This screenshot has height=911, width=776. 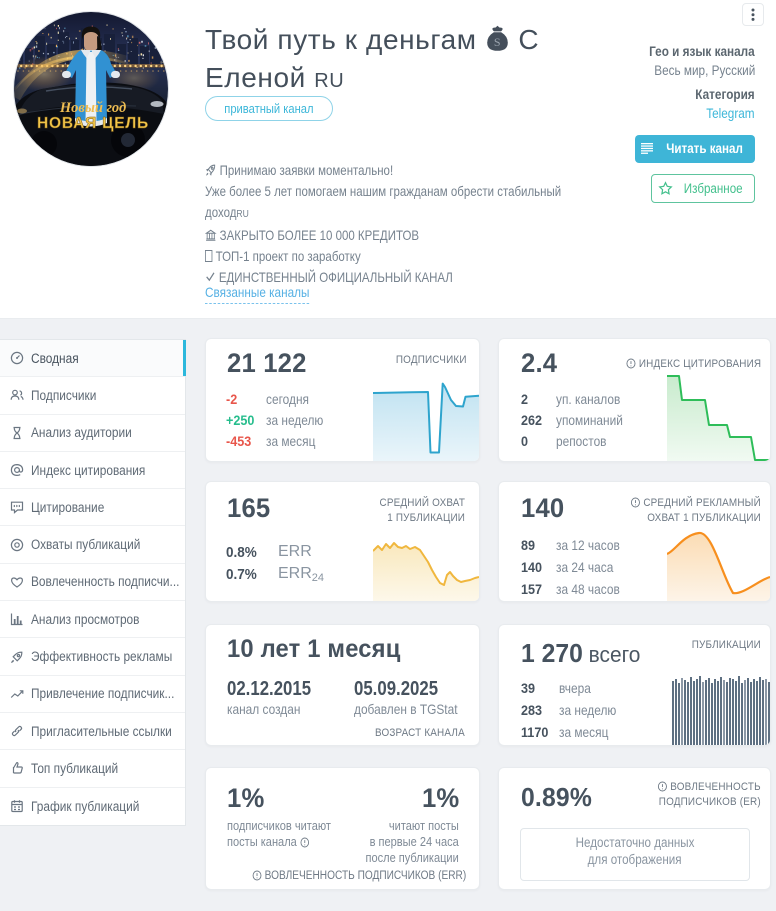 I want to click on svg-text: НОВАЯ ЦЕЛЬ, so click(x=93, y=123).